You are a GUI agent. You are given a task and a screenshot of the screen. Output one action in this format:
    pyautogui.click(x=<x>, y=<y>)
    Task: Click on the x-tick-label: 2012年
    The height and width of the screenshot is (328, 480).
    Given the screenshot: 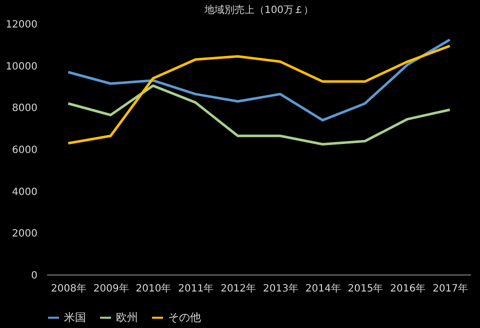 What is the action you would take?
    pyautogui.click(x=238, y=288)
    